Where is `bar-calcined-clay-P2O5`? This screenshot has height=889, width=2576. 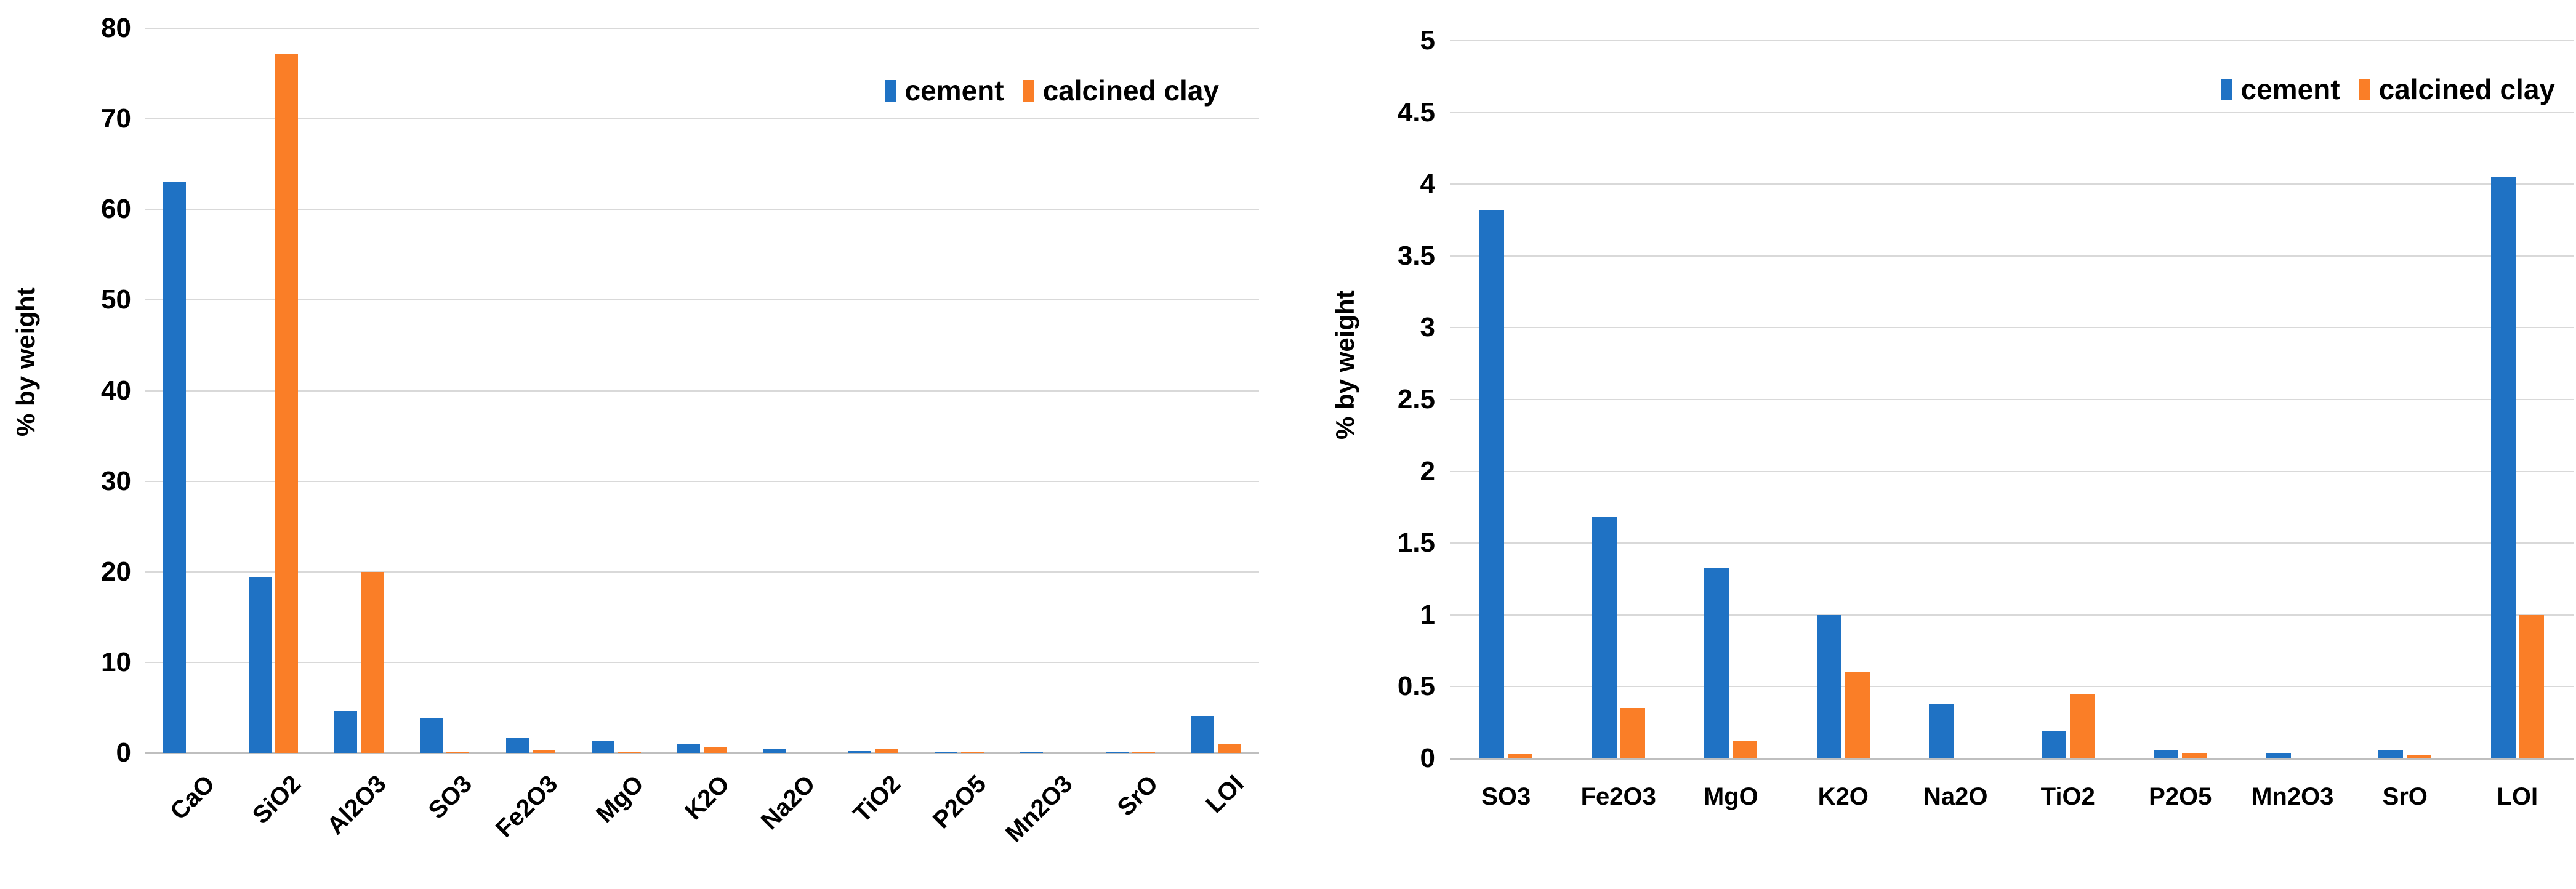 bar-calcined-clay-P2O5 is located at coordinates (972, 752).